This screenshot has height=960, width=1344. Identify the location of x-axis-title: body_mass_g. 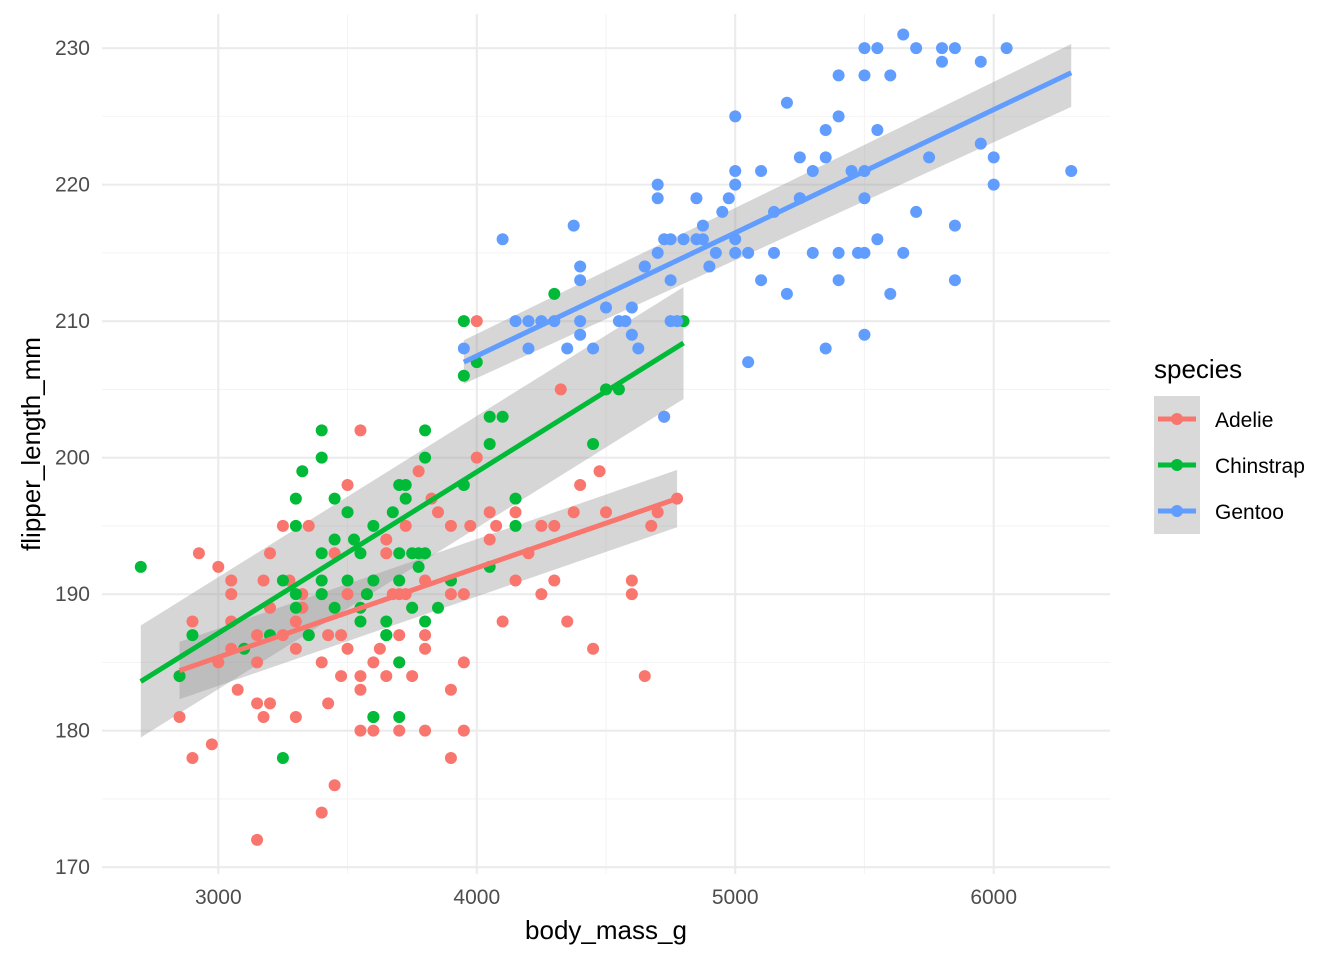
(606, 930).